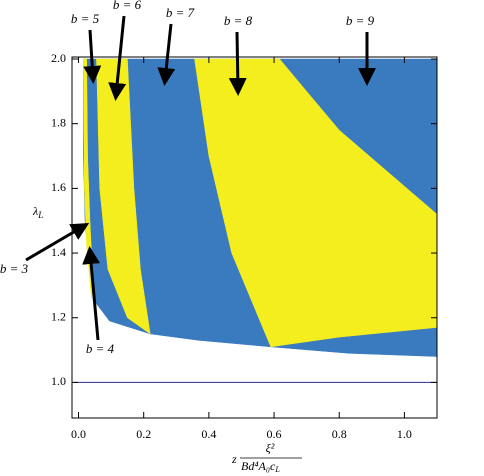 This screenshot has height=476, width=484. I want to click on annotation-label: b = 4, so click(100, 348).